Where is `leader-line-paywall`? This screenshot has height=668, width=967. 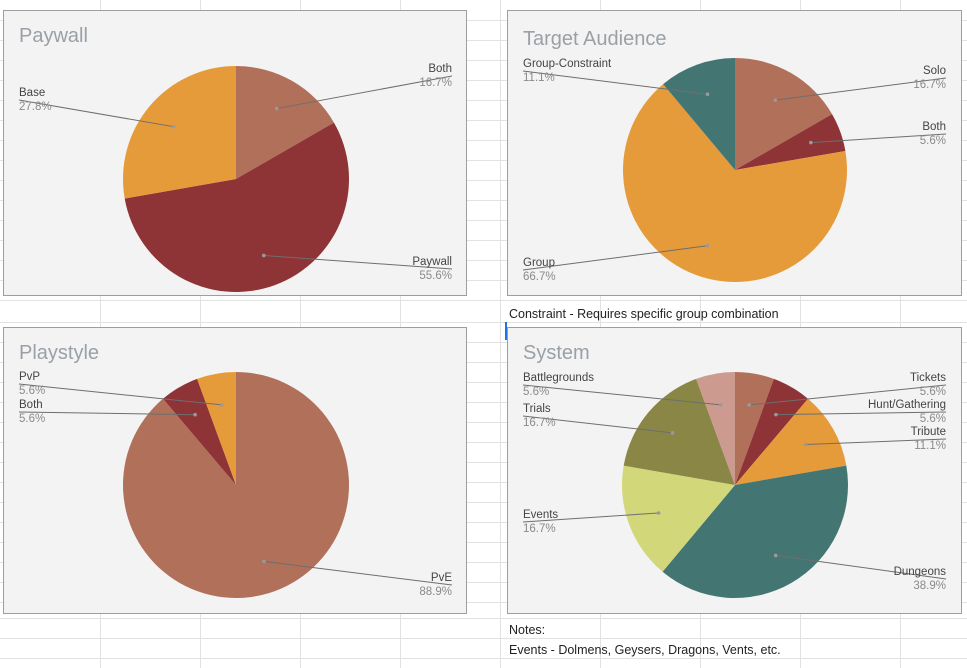 leader-line-paywall is located at coordinates (358, 262).